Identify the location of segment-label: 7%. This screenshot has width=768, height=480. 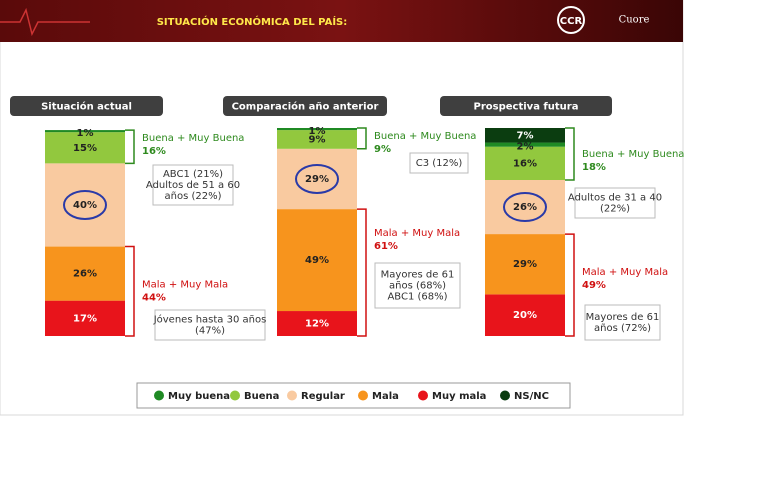
(525, 135).